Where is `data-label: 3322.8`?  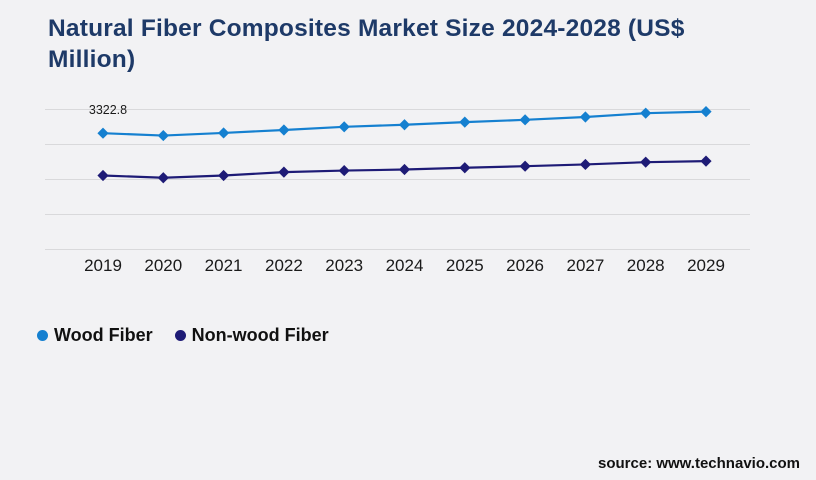
data-label: 3322.8 is located at coordinates (108, 110).